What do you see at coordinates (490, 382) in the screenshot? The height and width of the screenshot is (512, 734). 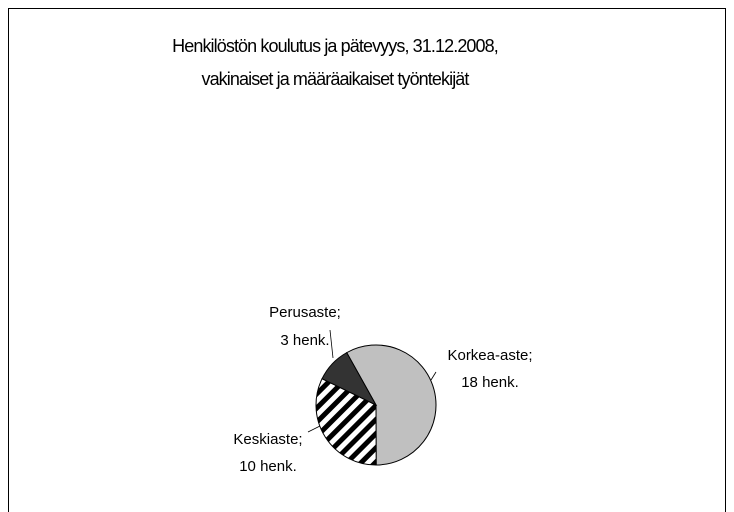 I see `value-label: 18 henk.` at bounding box center [490, 382].